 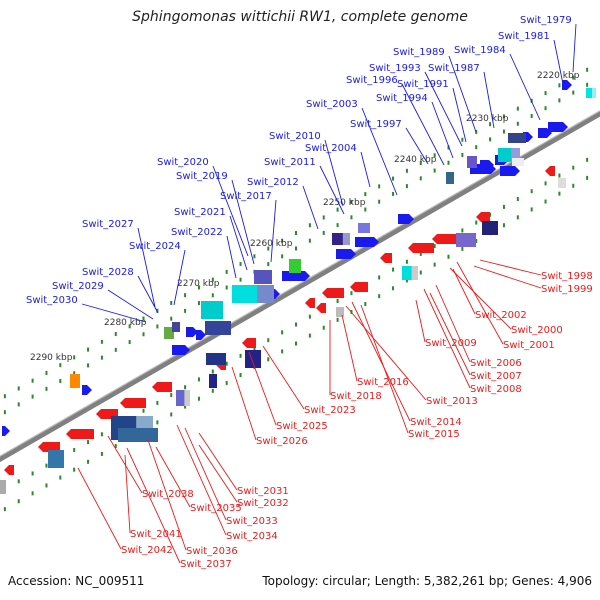 What do you see at coordinates (216, 508) in the screenshot?
I see `reverse-gene-label: Swit_2035` at bounding box center [216, 508].